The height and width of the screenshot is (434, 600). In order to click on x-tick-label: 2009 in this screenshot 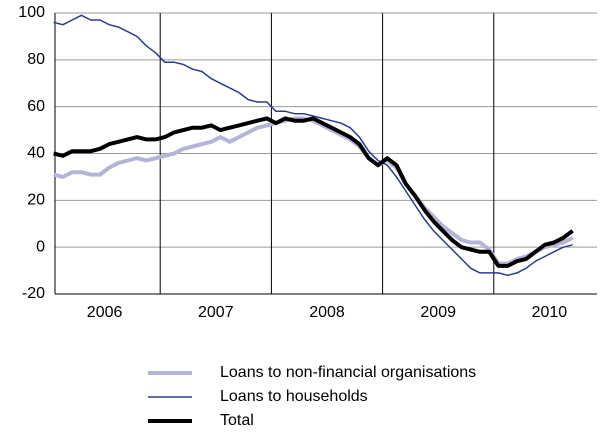, I will do `click(438, 312)`.